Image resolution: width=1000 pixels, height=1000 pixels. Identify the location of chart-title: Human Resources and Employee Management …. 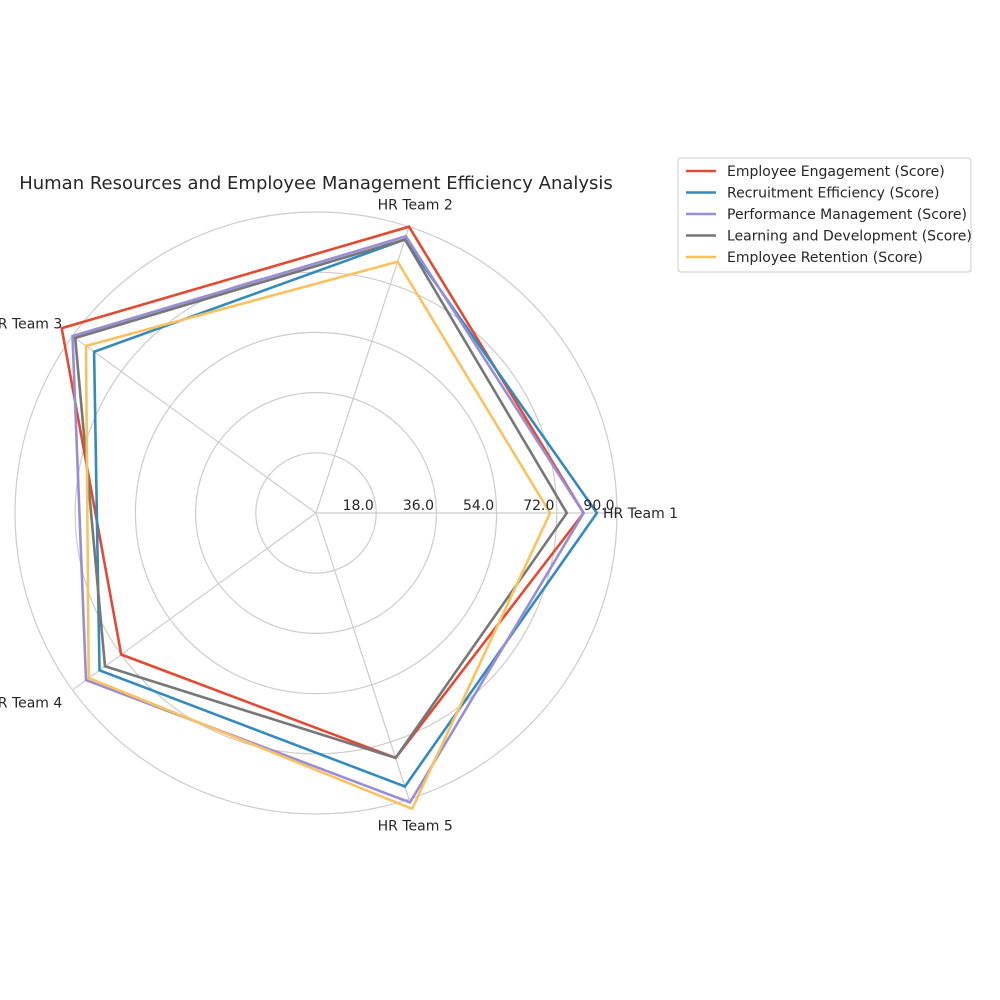
(316, 183).